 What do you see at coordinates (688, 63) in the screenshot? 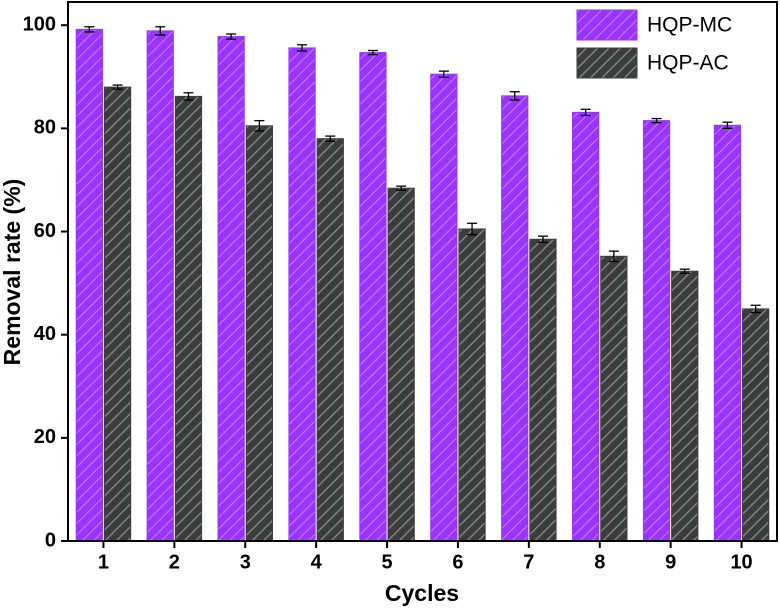
I see `legend-label: HQP-AC` at bounding box center [688, 63].